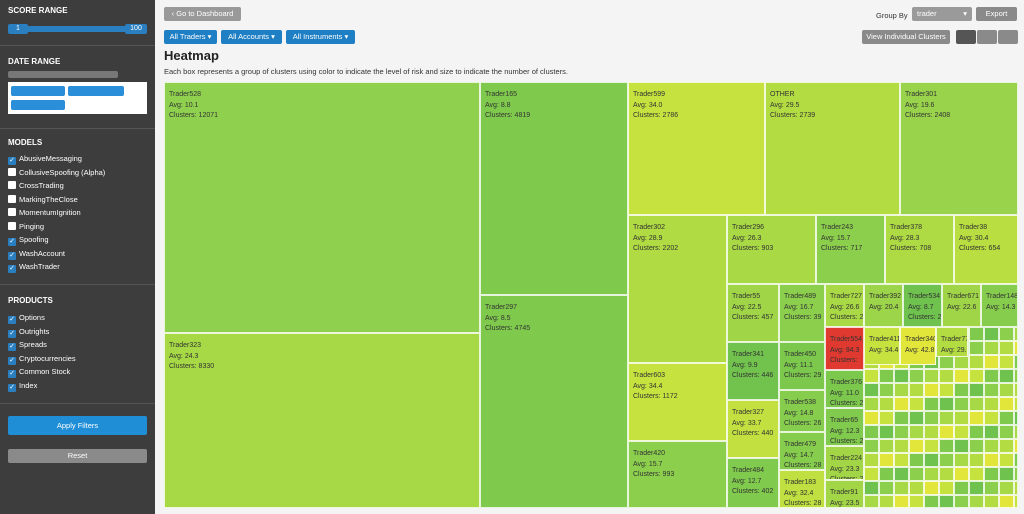 The height and width of the screenshot is (514, 1024). What do you see at coordinates (844, 305) in the screenshot?
I see `heatmap-cell: Trader727 Avg: 26.6 Clusters: 2` at bounding box center [844, 305].